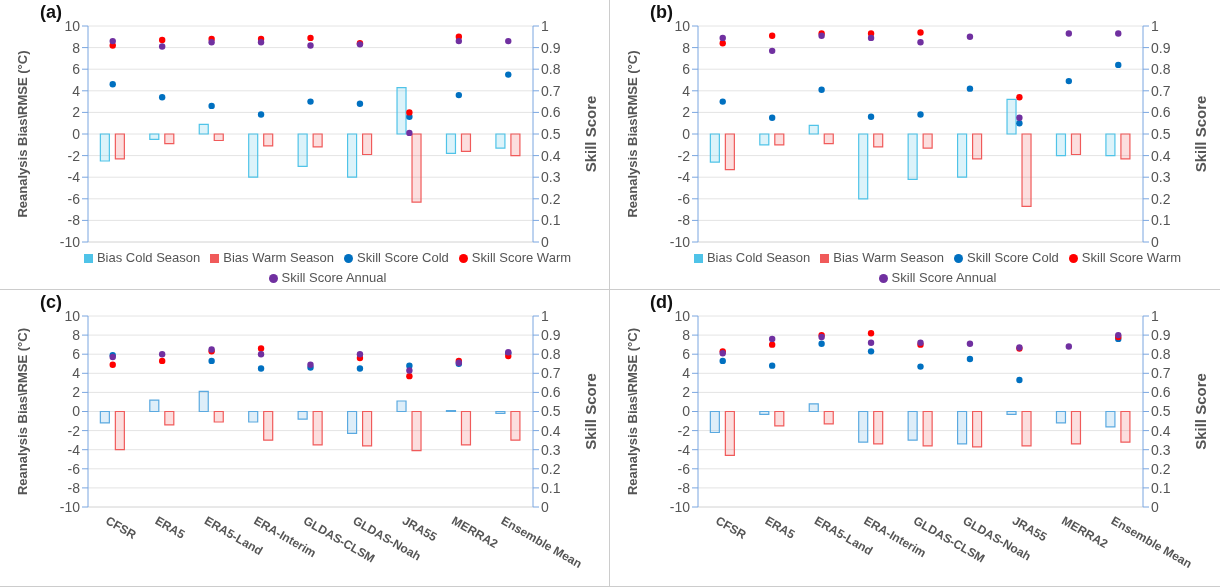  What do you see at coordinates (51, 302) in the screenshot?
I see `chart-title: (c)` at bounding box center [51, 302].